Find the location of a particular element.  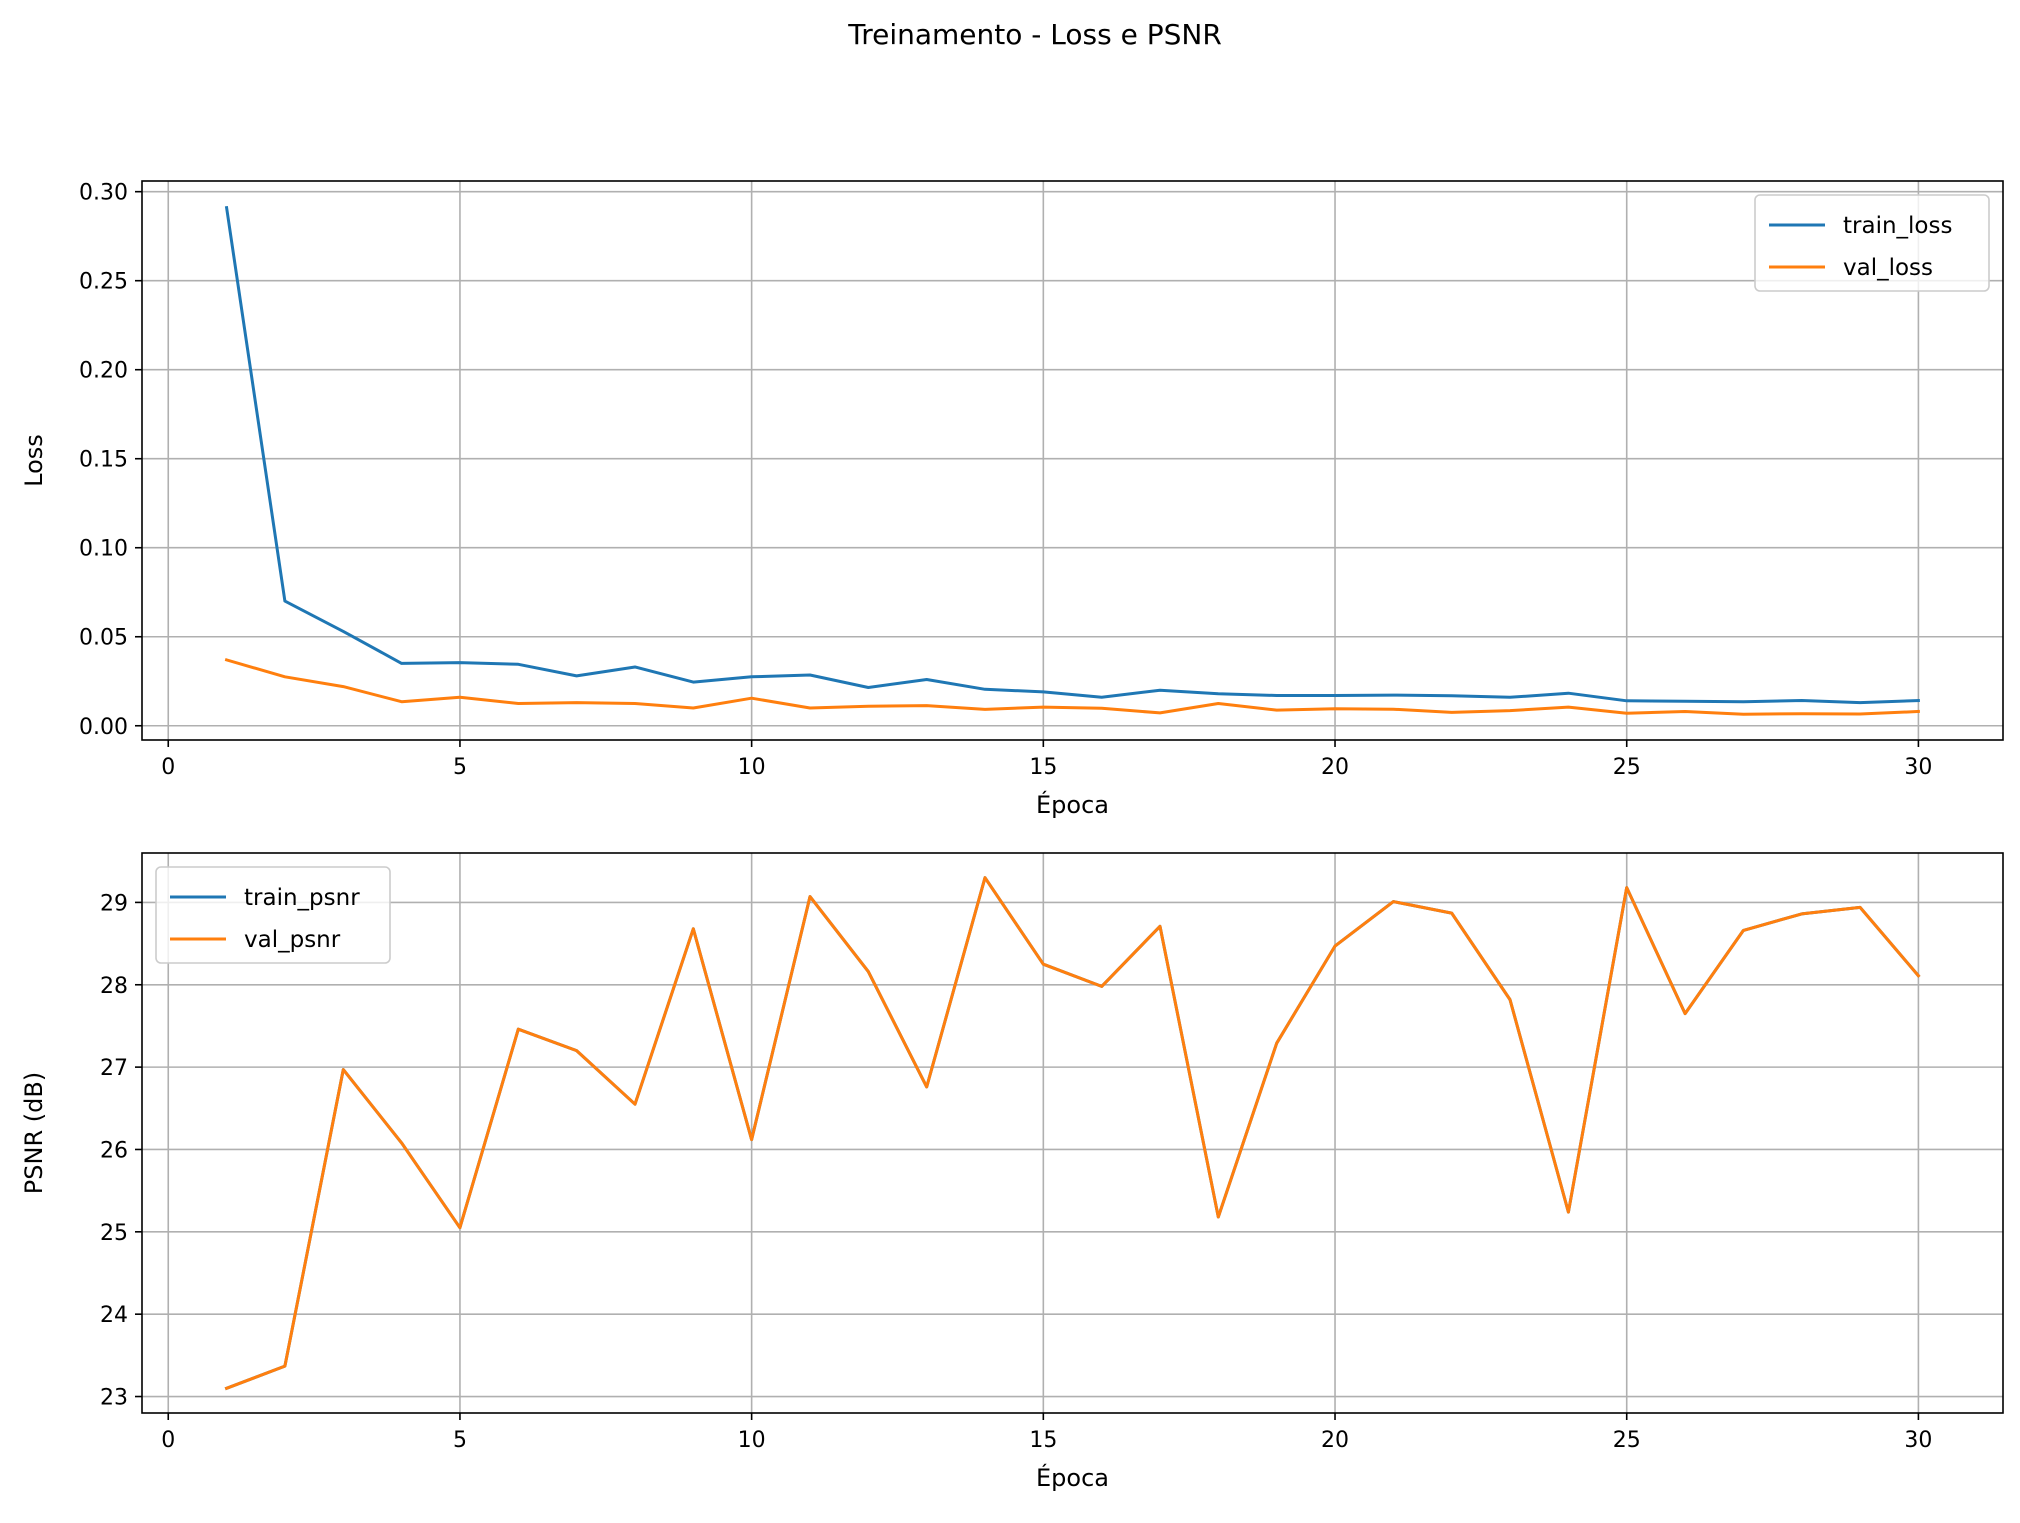

loss-ytick-label: 0.20 is located at coordinates (103, 371).